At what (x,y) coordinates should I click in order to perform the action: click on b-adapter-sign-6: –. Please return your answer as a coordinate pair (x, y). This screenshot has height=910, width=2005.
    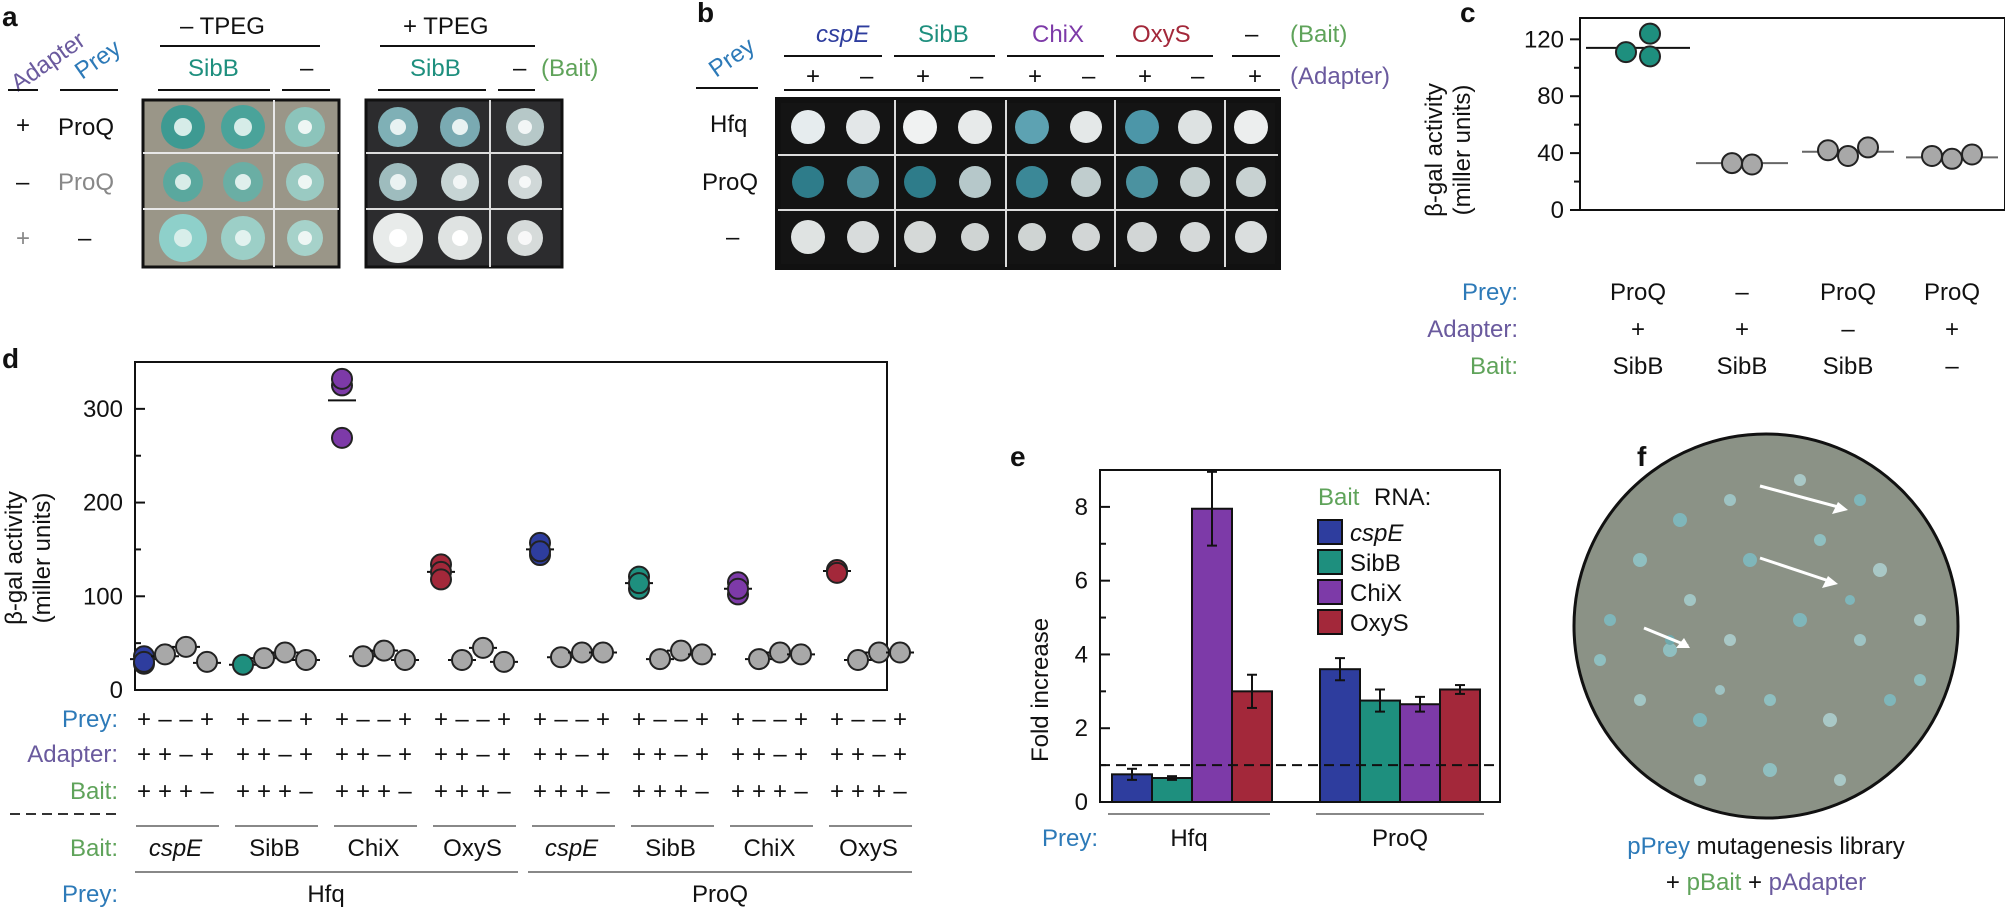
    Looking at the image, I should click on (1089, 76).